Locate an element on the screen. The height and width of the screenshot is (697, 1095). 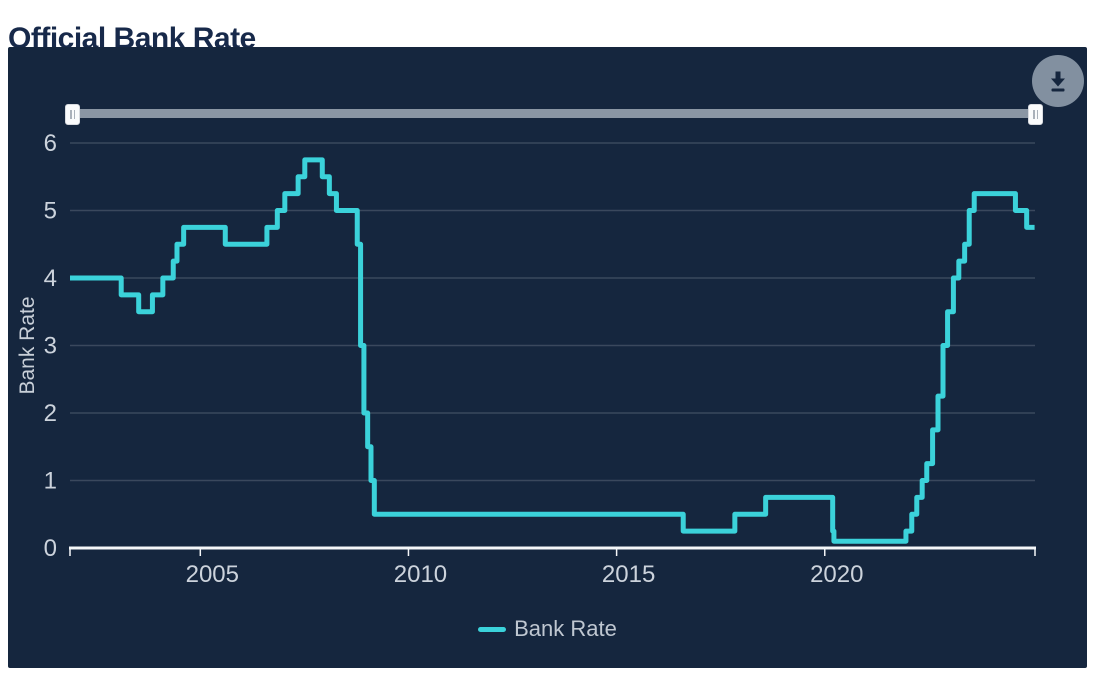
y-axis-tick-label: 3 is located at coordinates (50, 346).